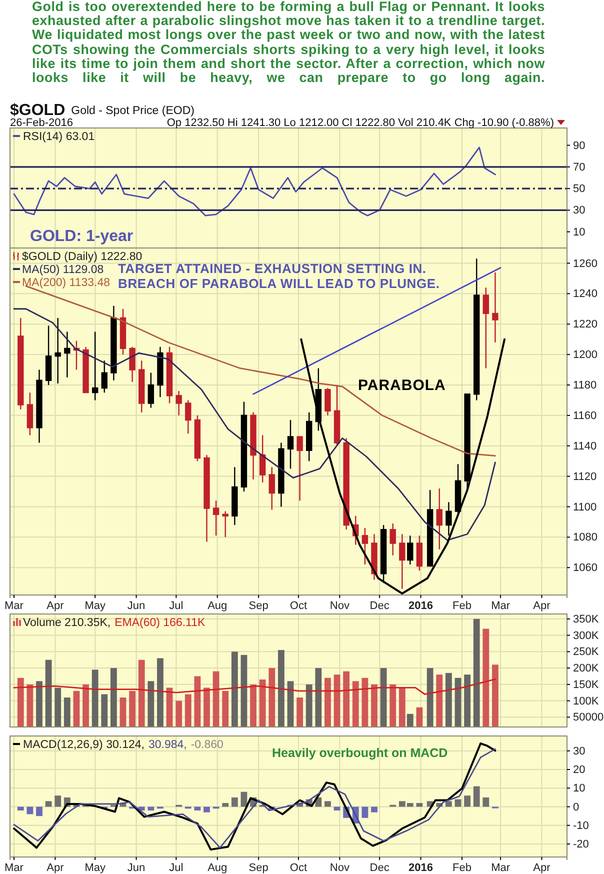  I want to click on legend-label: MACD(12,26,9) 30.124,, so click(83, 745).